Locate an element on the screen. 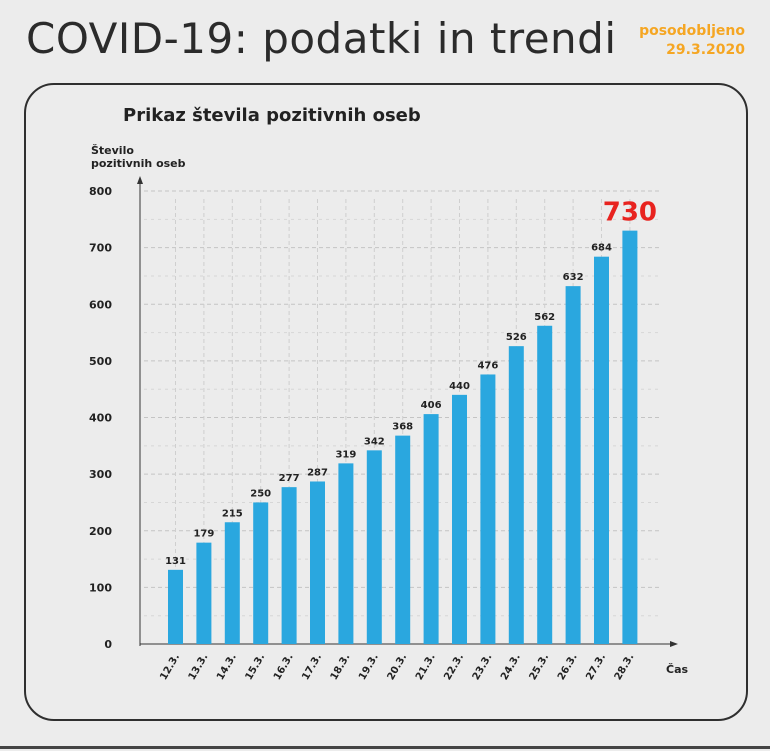 Image resolution: width=770 pixels, height=751 pixels. bar-value-label: 406 is located at coordinates (431, 405).